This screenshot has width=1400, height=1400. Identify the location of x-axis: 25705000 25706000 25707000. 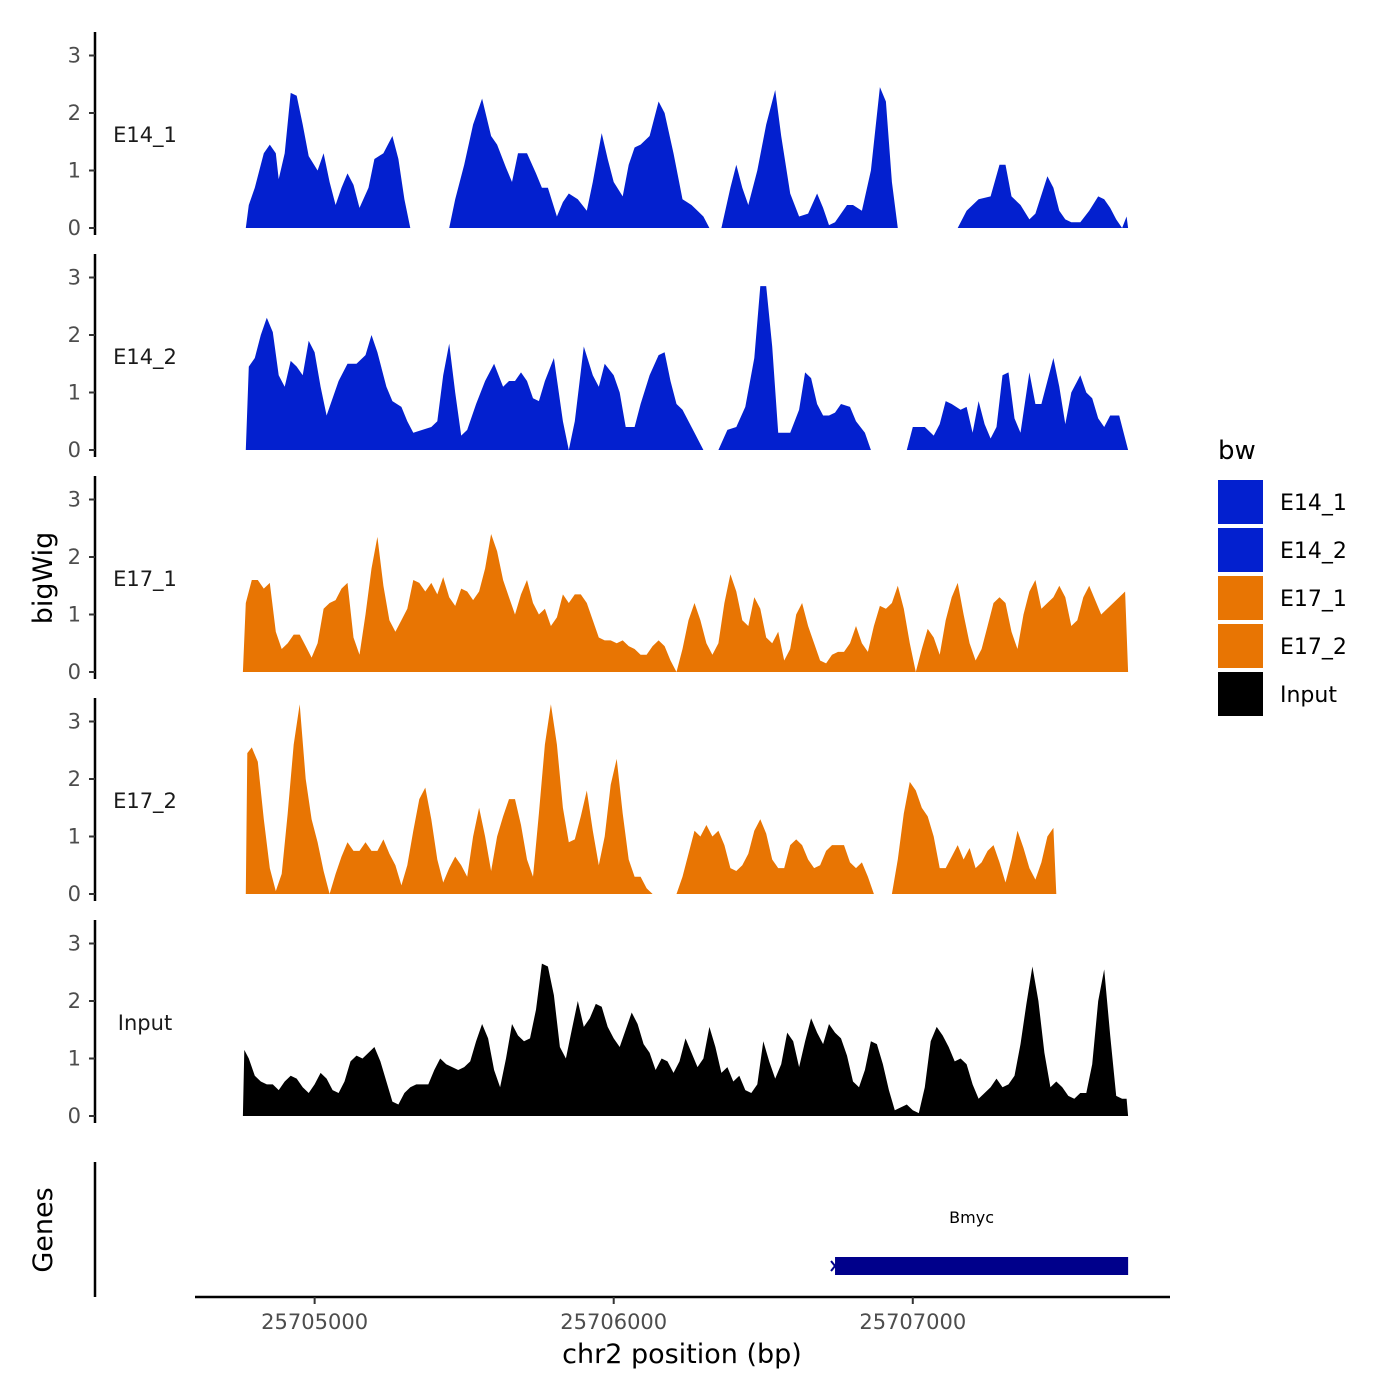
(682, 1314).